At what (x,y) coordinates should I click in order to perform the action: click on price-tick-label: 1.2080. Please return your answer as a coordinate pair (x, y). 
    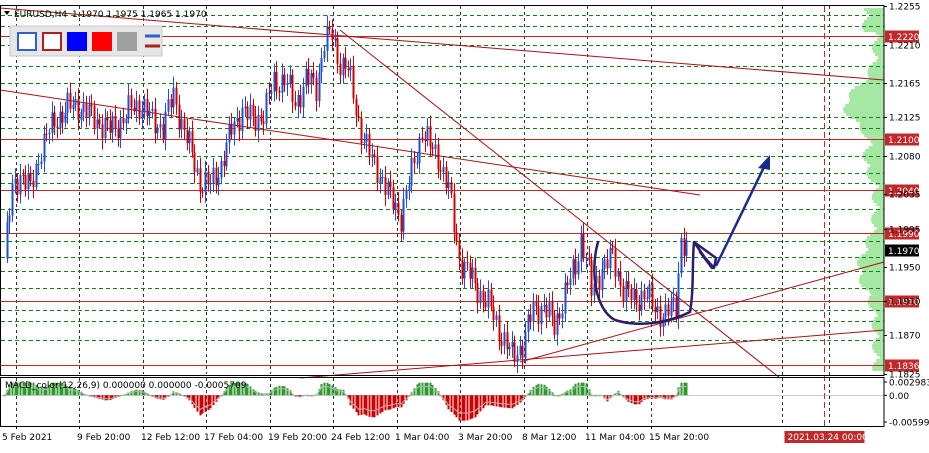
    Looking at the image, I should click on (905, 158).